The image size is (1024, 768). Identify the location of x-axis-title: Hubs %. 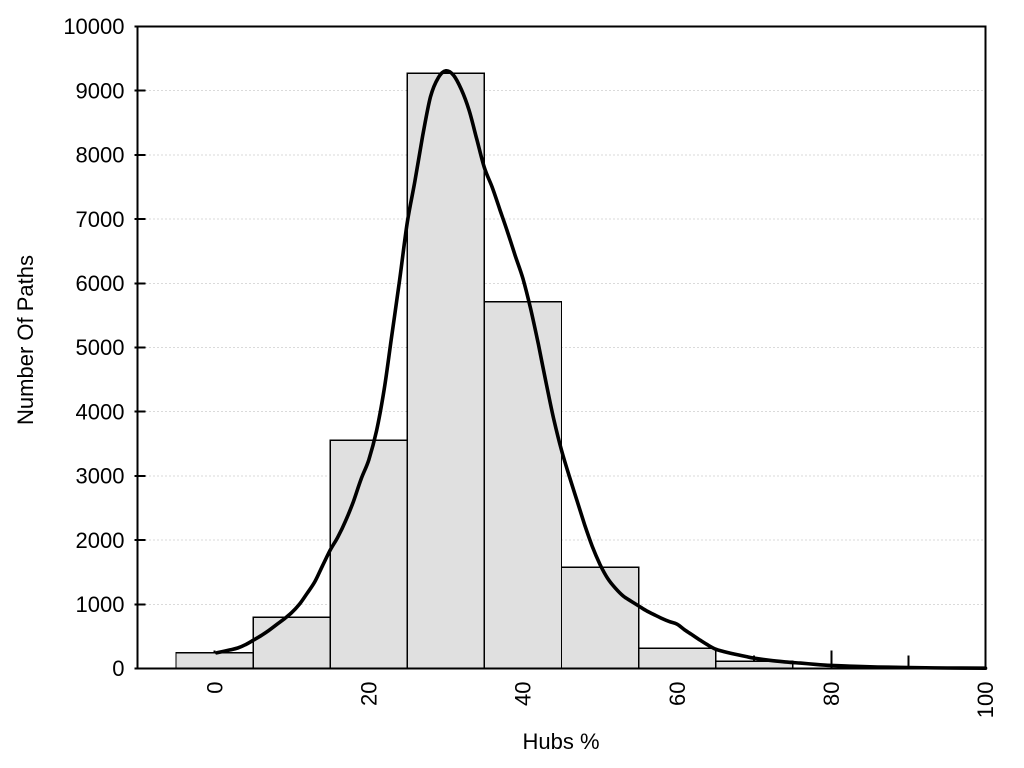
(561, 741).